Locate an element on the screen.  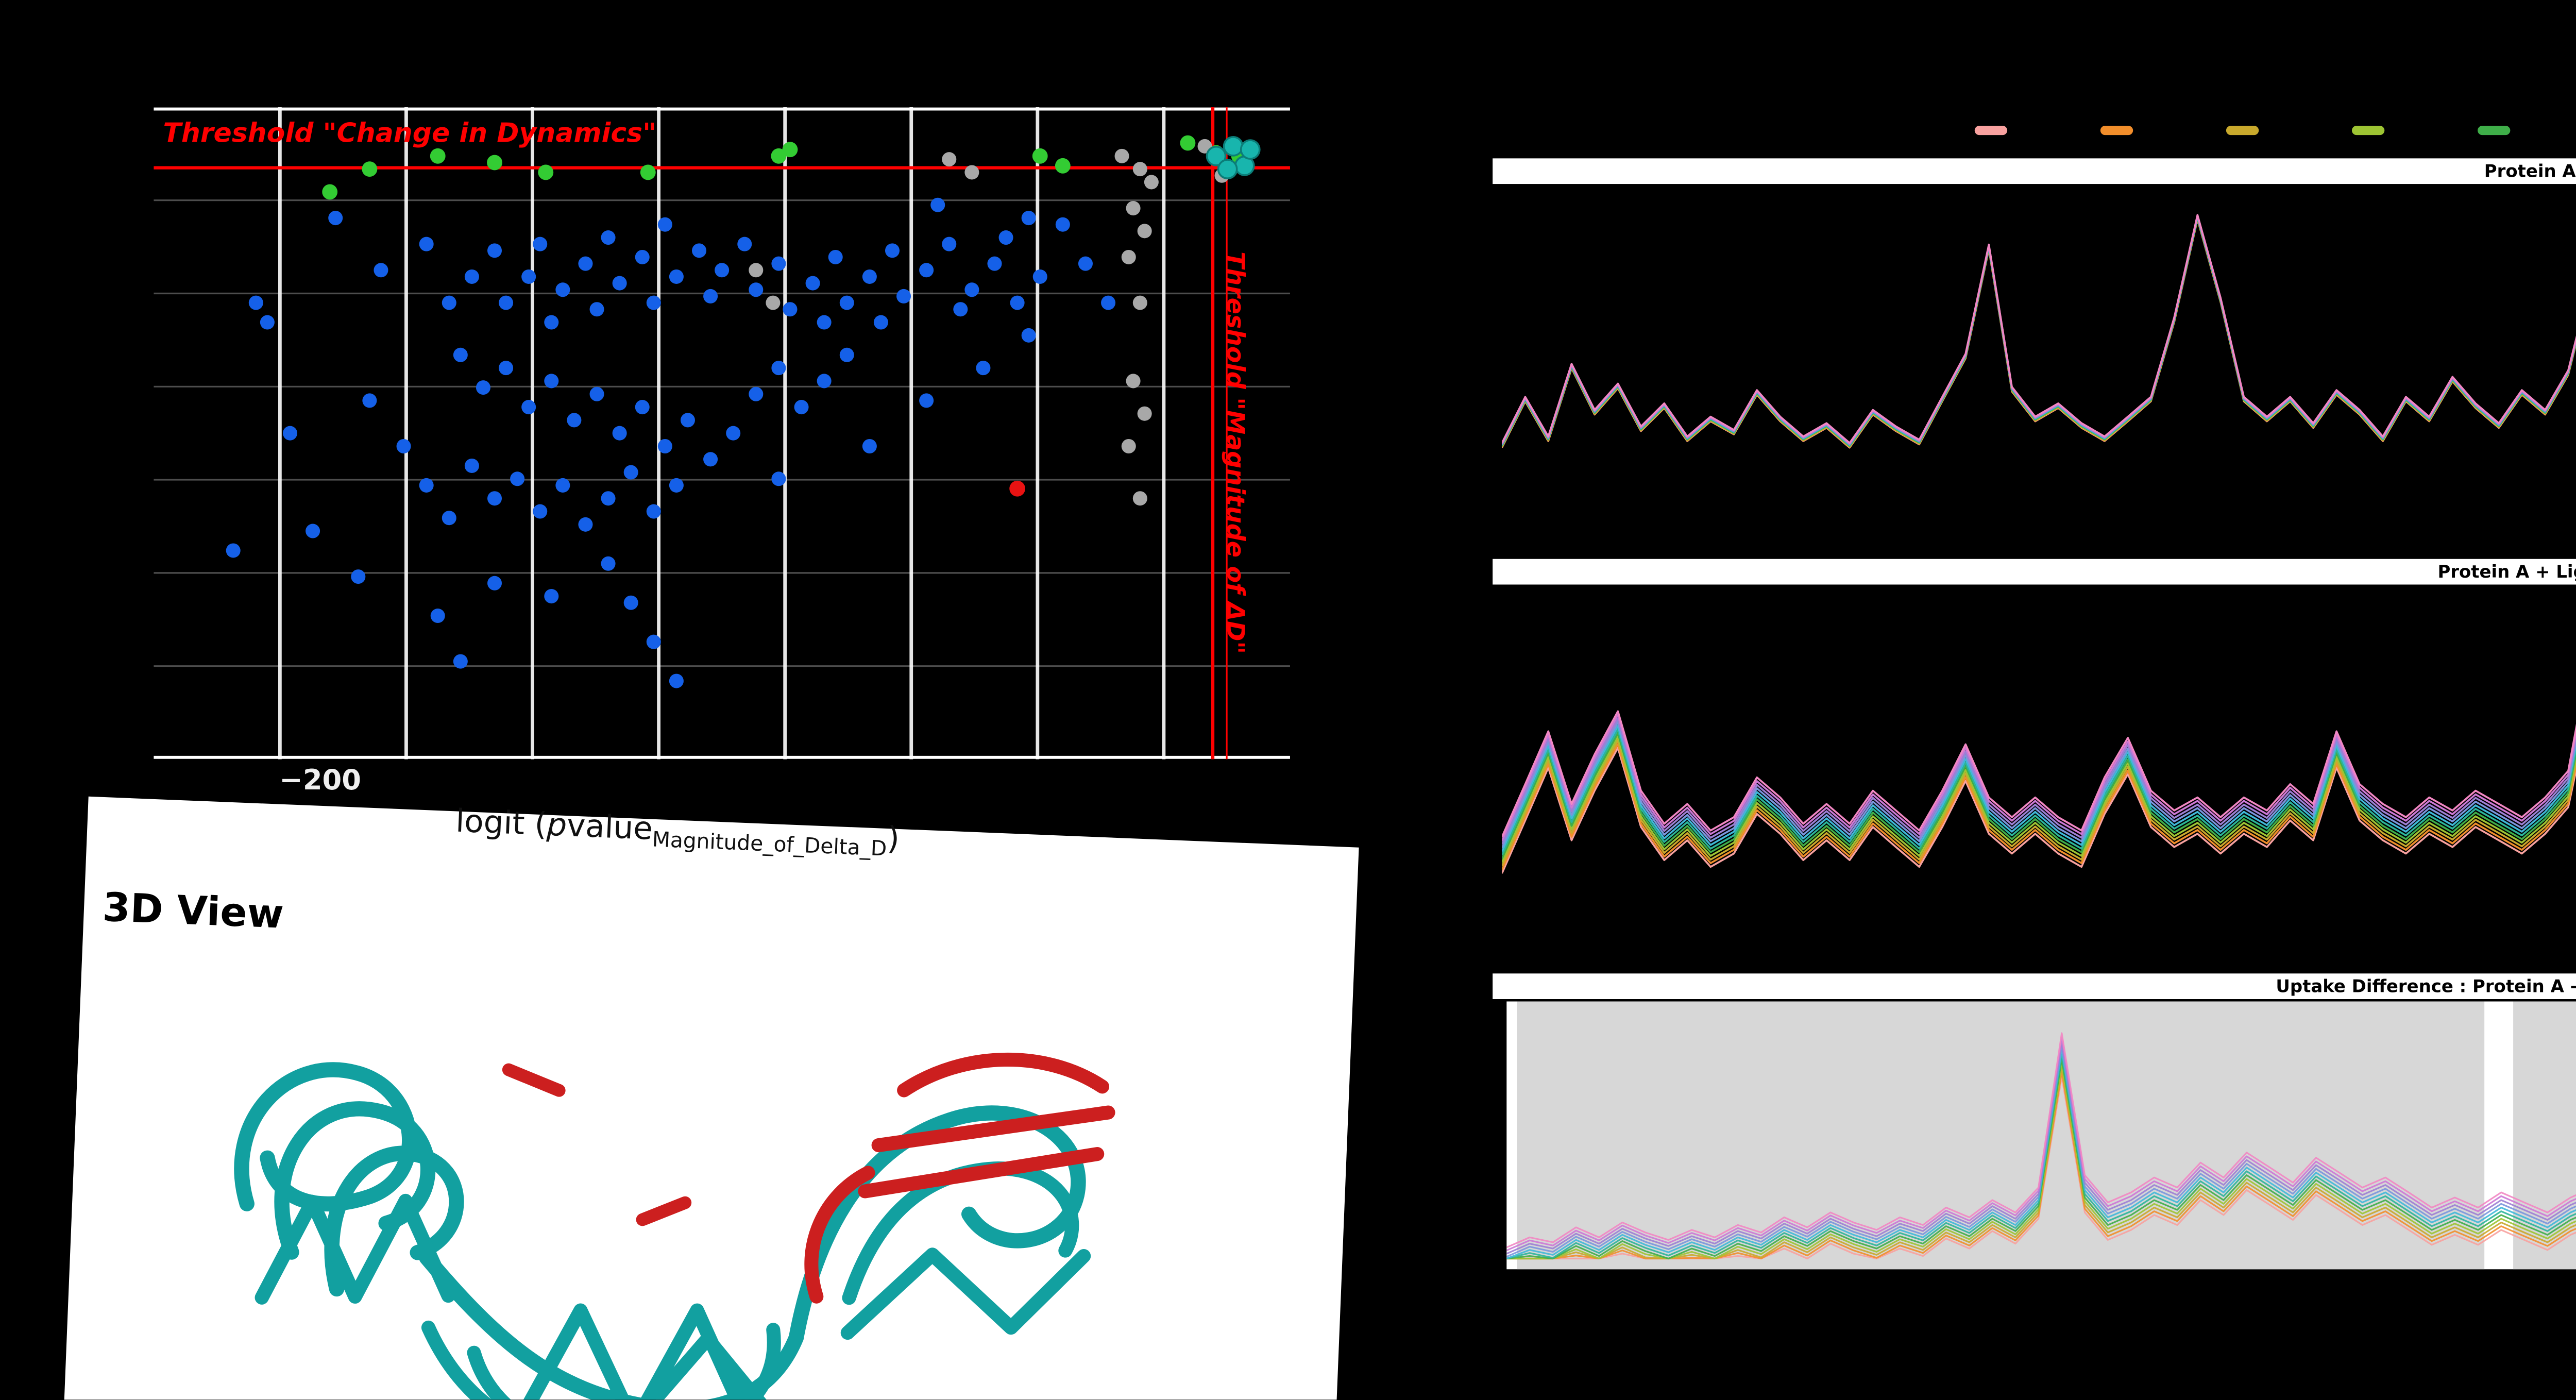
uptake-chart-protein-a is located at coordinates (2039, 368).